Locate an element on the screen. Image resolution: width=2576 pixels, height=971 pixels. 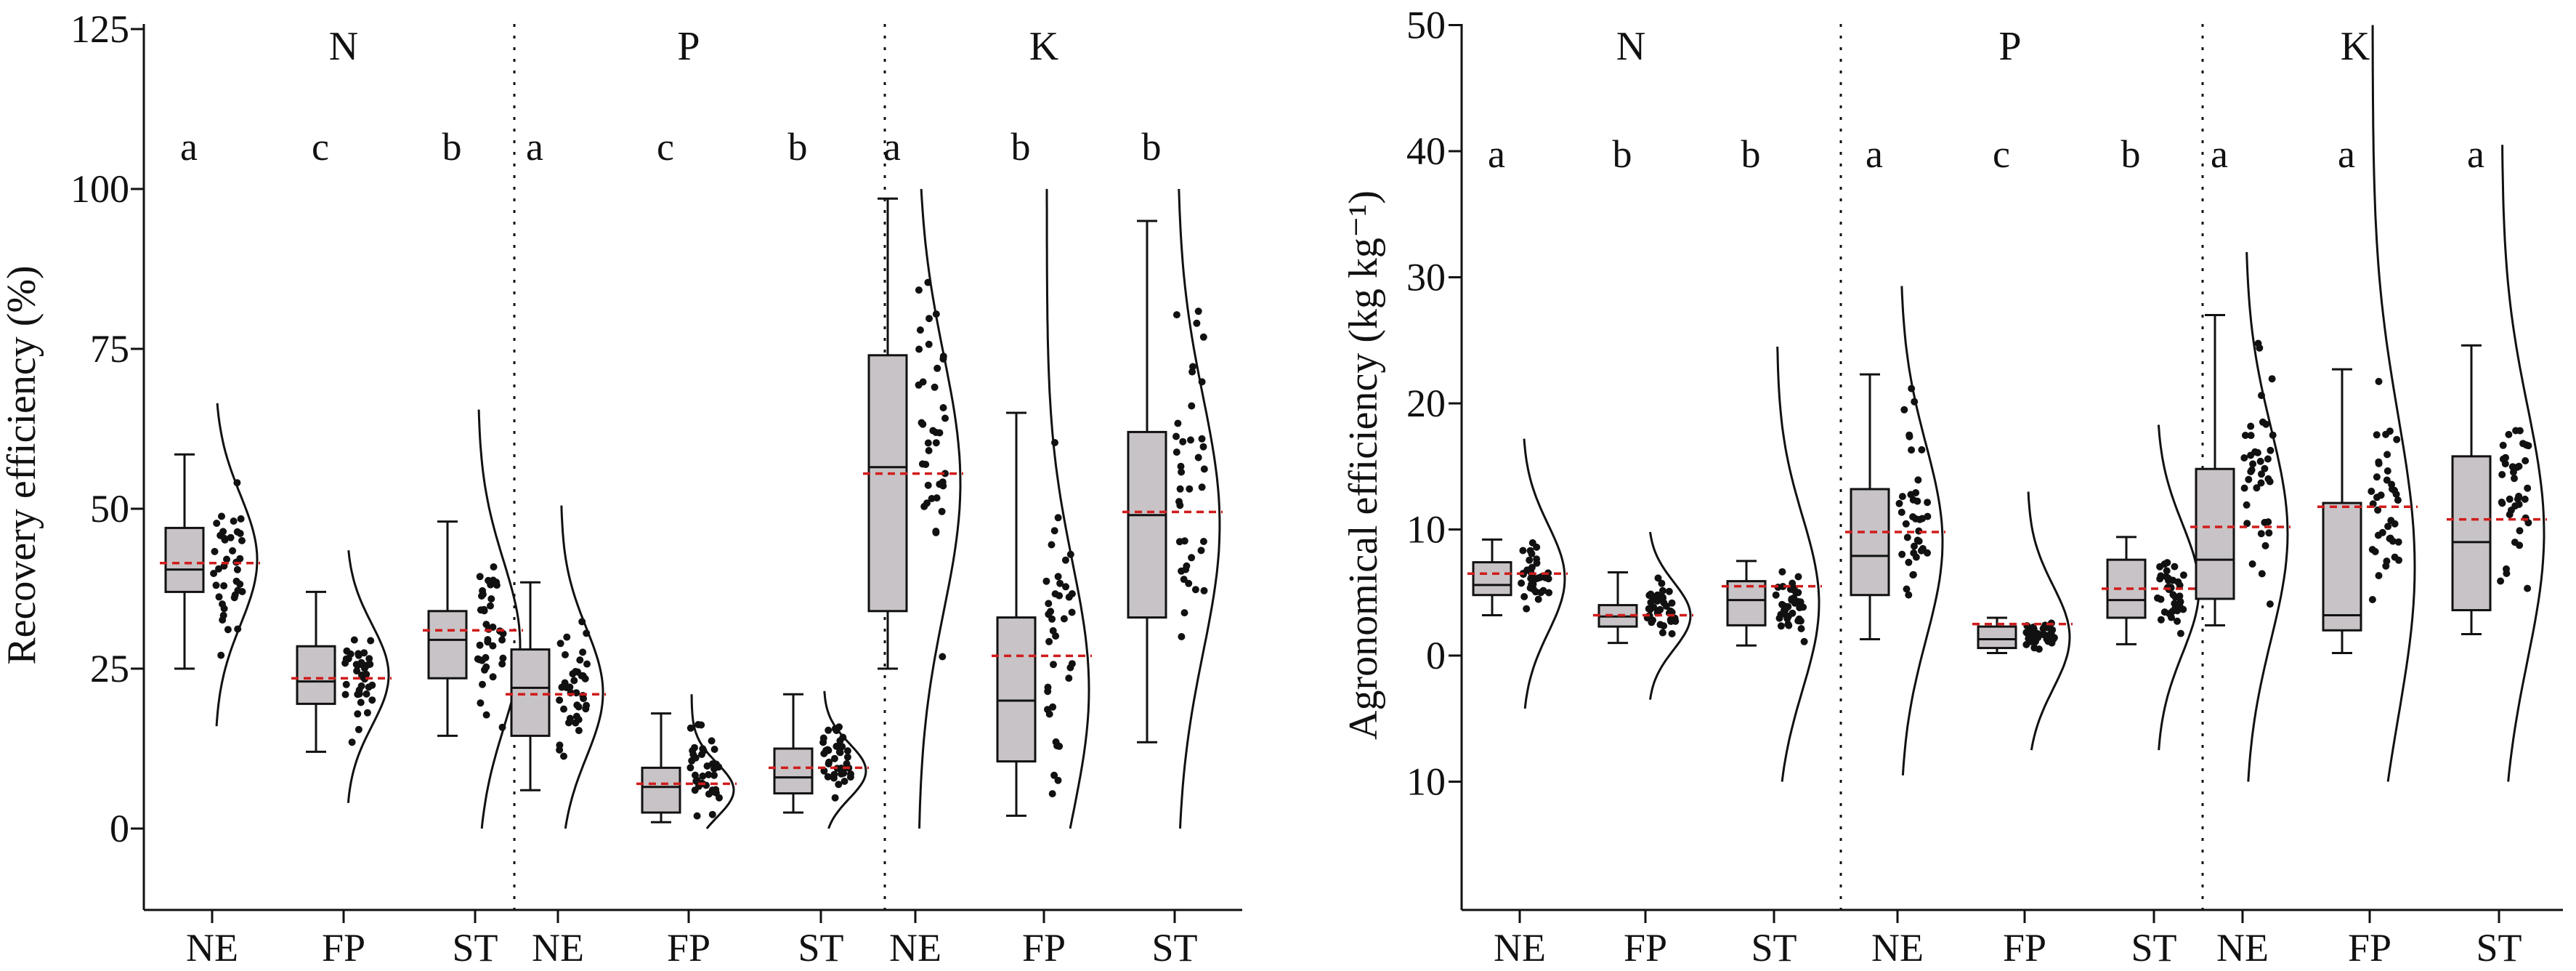
box is located at coordinates (1870, 542).